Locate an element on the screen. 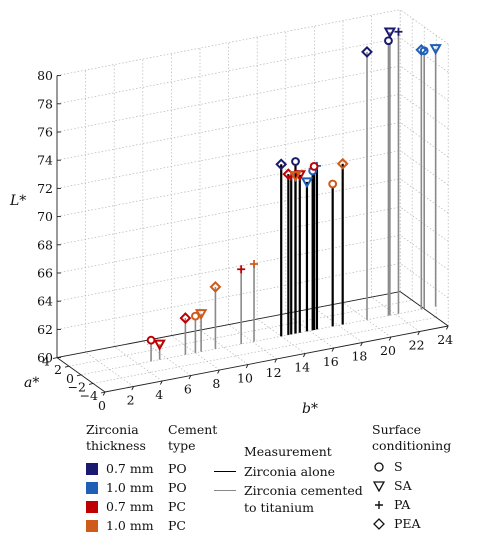 This screenshot has width=486, height=545. y-axis-label: a* is located at coordinates (31, 383).